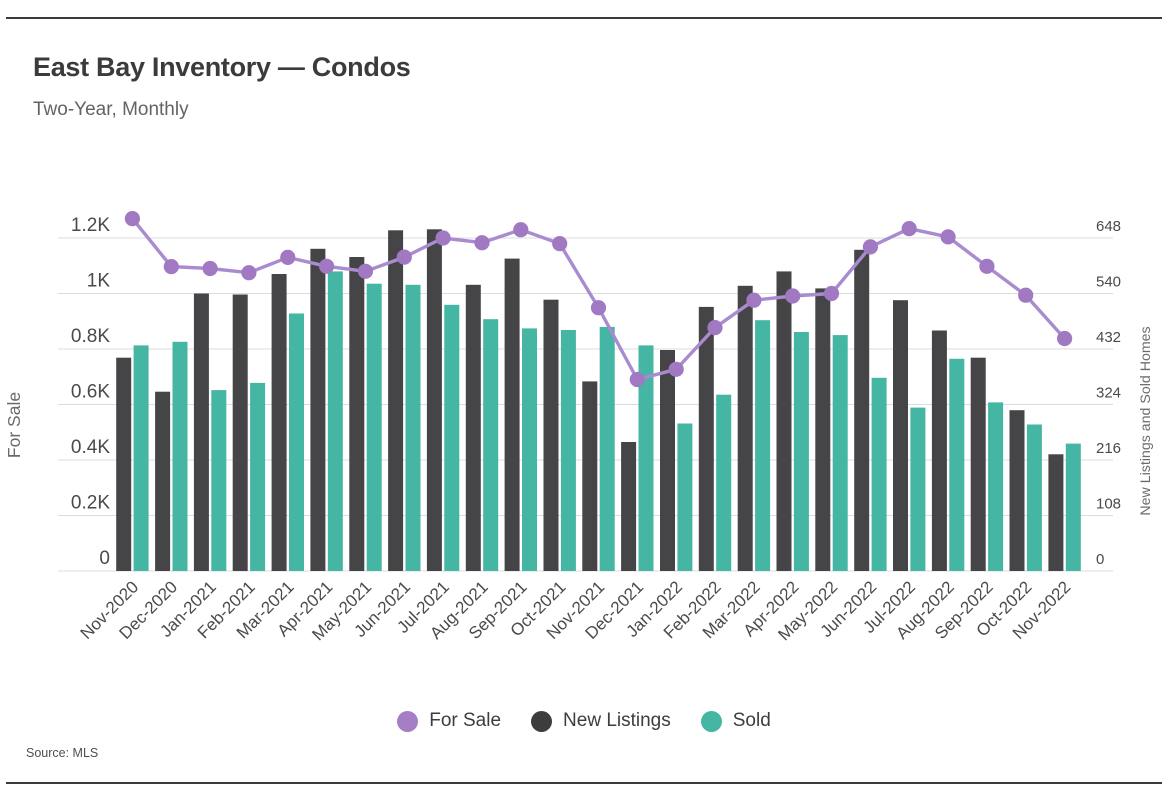  I want to click on legend-label: Sold, so click(751, 720).